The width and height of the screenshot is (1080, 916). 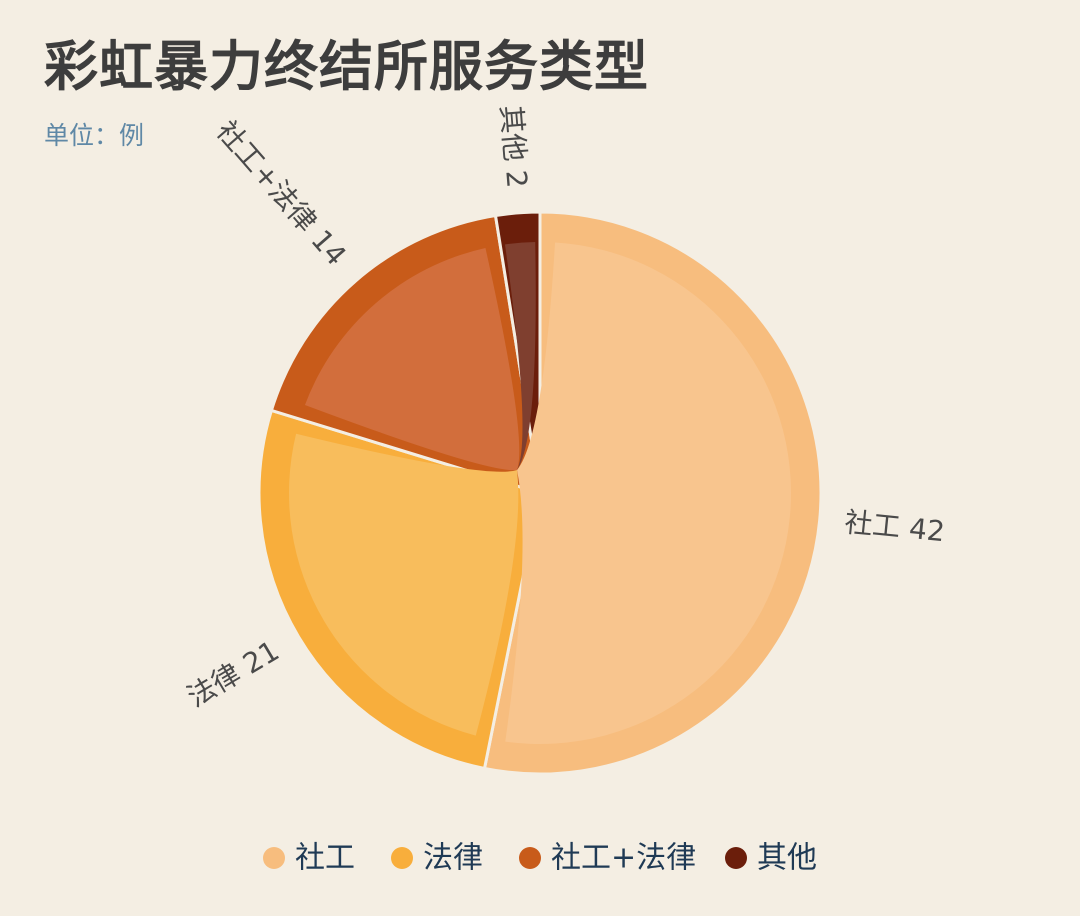 I want to click on chart-subtitle: 单位：例, so click(x=94, y=135).